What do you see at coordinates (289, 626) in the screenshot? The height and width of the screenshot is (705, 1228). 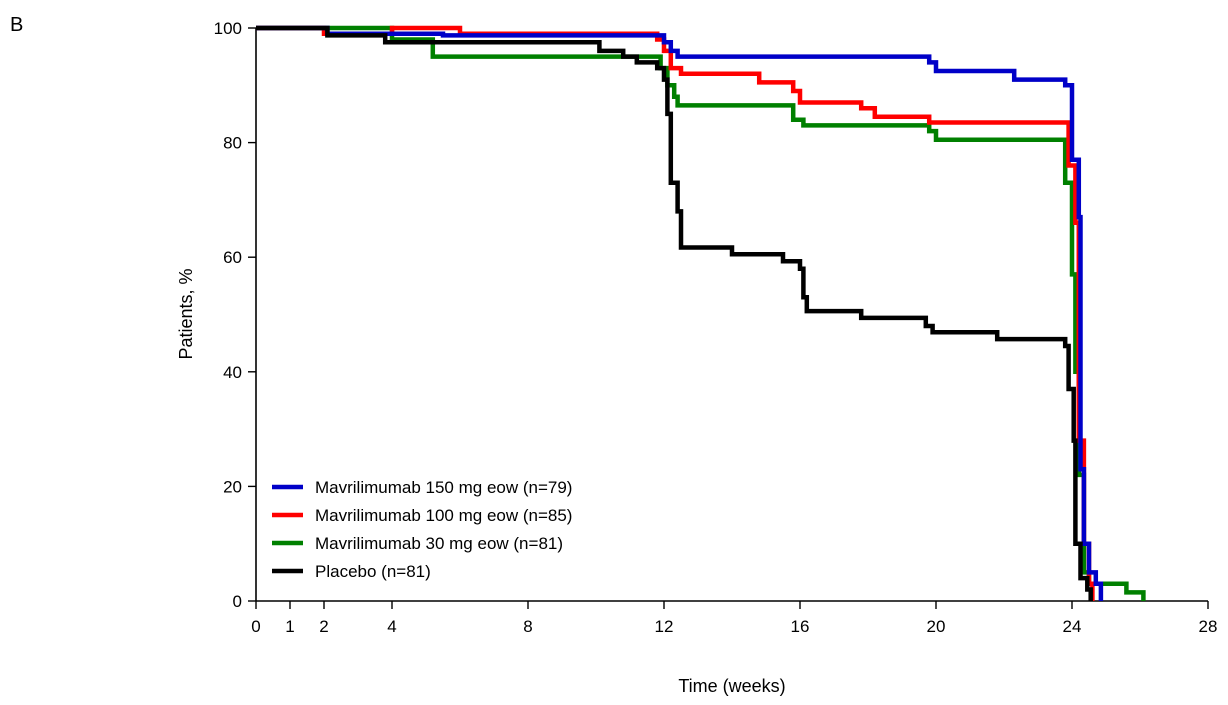 I see `x-tick-label: 1` at bounding box center [289, 626].